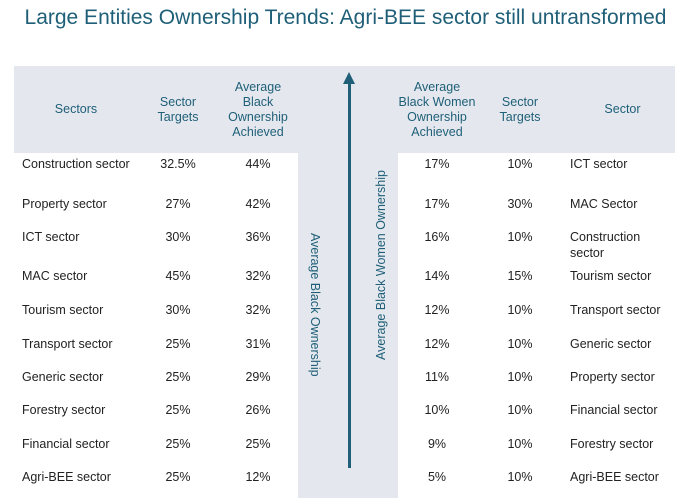  What do you see at coordinates (51, 237) in the screenshot?
I see `left-sector-name: ICT sector` at bounding box center [51, 237].